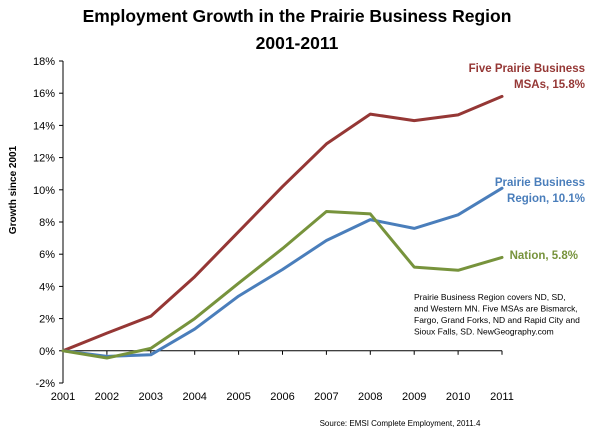 This screenshot has width=595, height=431. Describe the element at coordinates (47, 287) in the screenshot. I see `y-tick-label: 4%` at that location.